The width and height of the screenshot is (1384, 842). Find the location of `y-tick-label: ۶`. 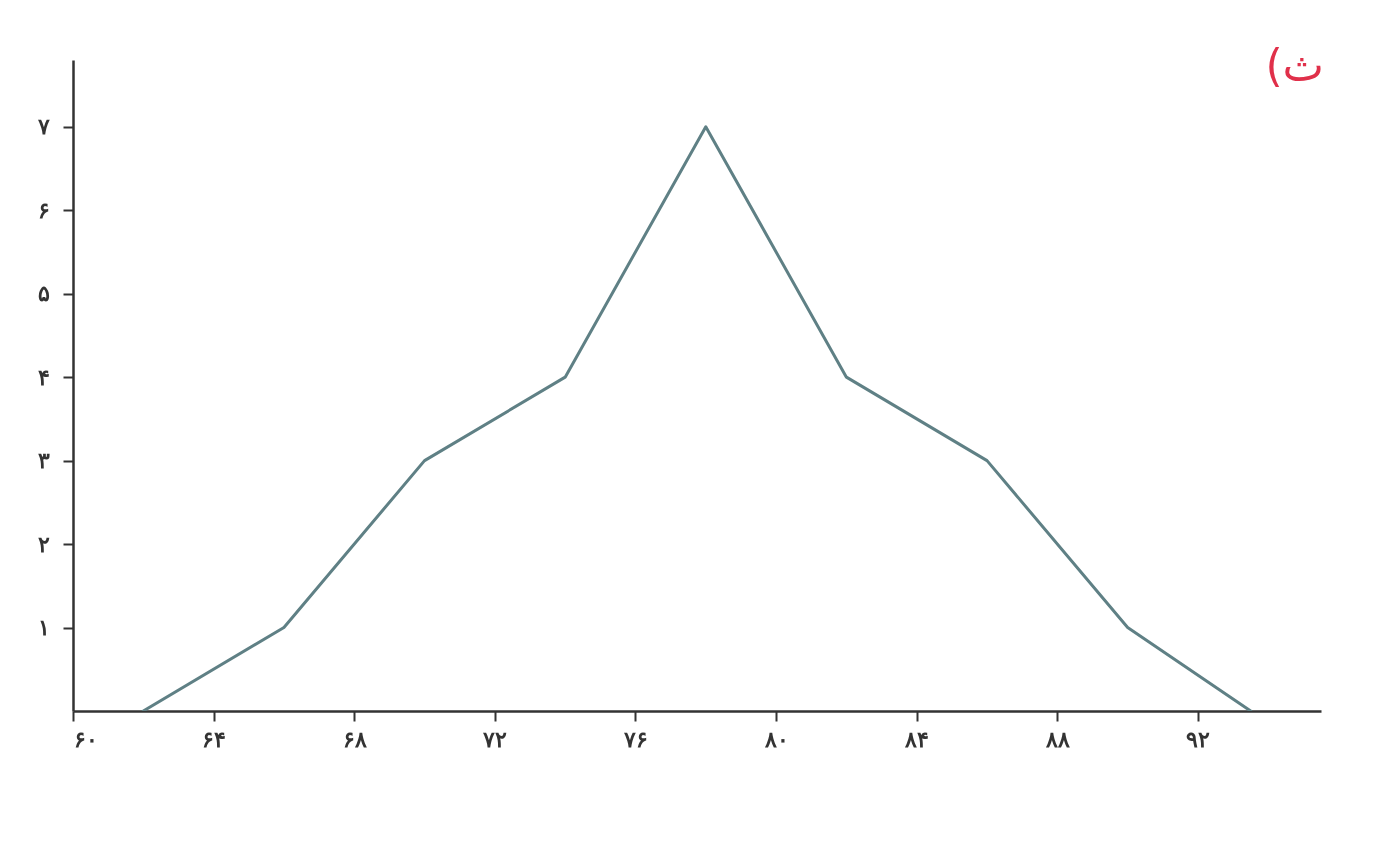

y-tick-label: ۶ is located at coordinates (43, 209).